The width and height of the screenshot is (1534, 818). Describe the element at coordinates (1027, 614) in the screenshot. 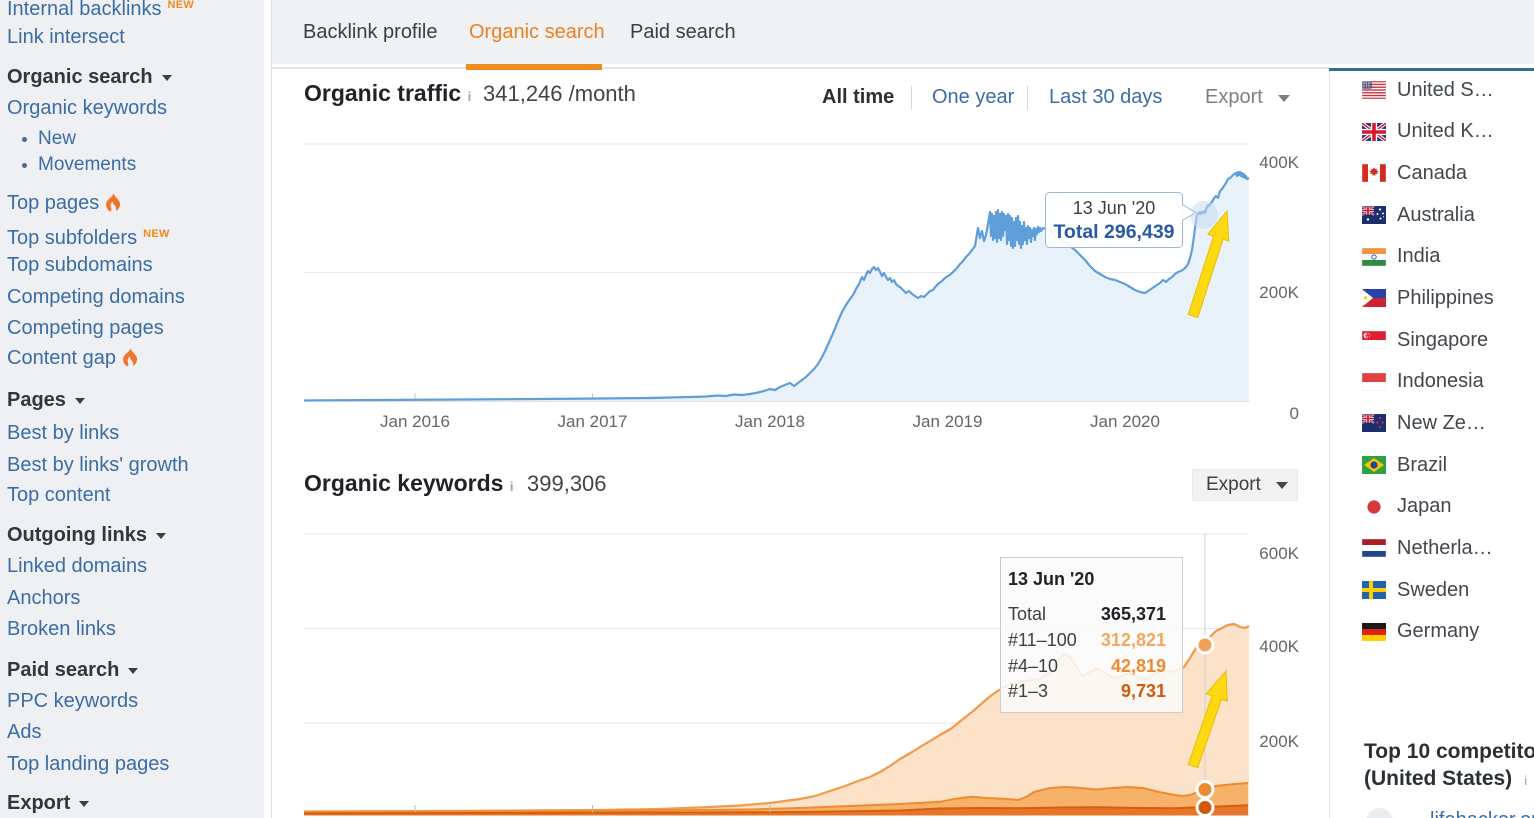

I see `svg-text: Total` at that location.